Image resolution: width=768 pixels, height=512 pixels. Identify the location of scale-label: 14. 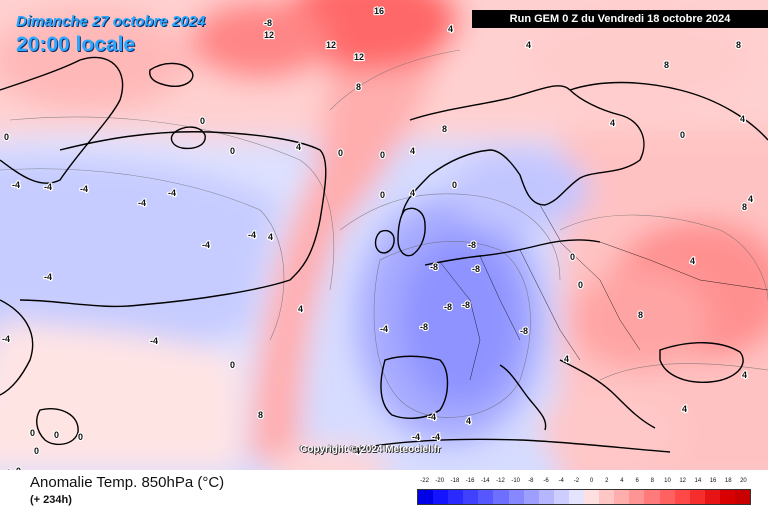
(698, 481).